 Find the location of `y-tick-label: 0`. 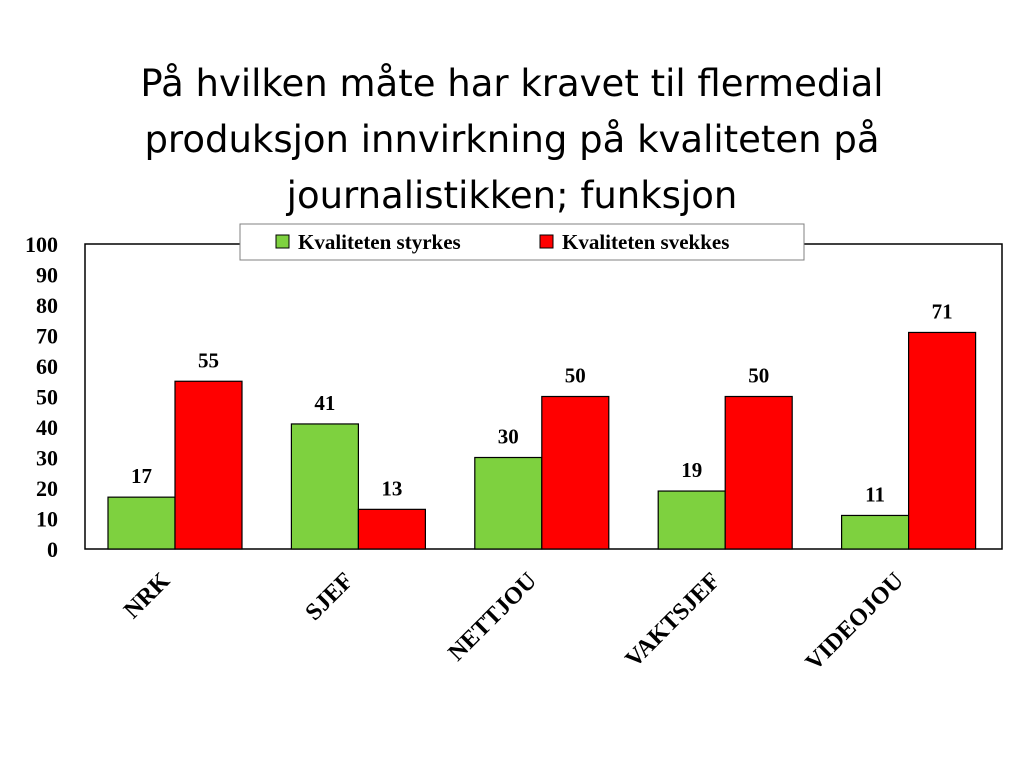

y-tick-label: 0 is located at coordinates (52, 549).